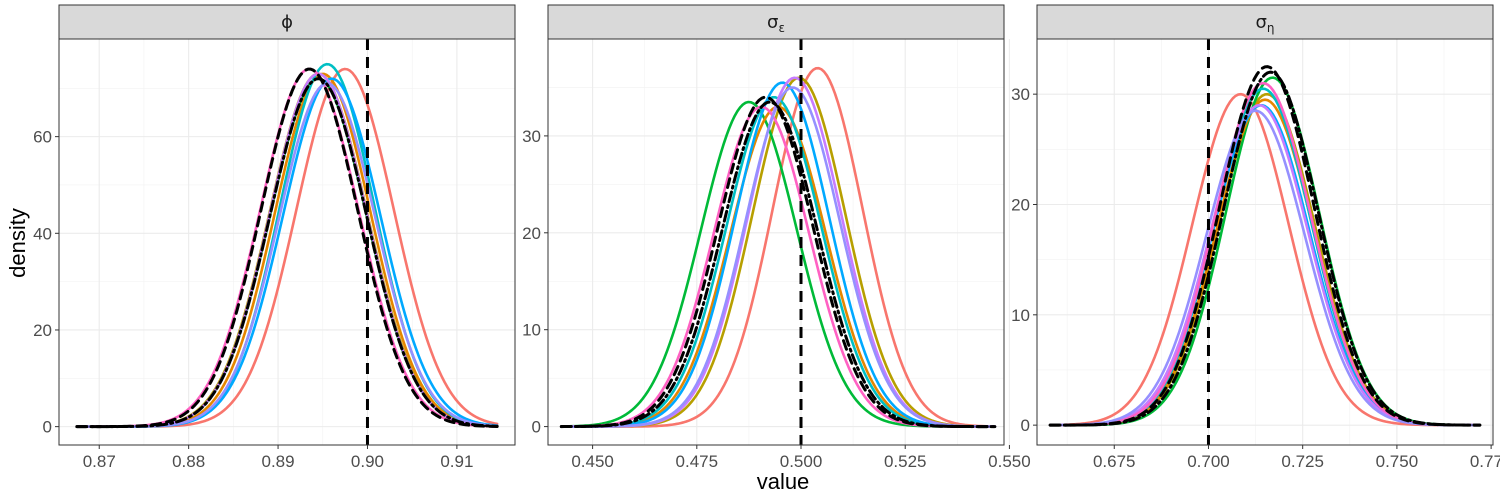  What do you see at coordinates (367, 461) in the screenshot?
I see `x-tick-label: 0.90` at bounding box center [367, 461].